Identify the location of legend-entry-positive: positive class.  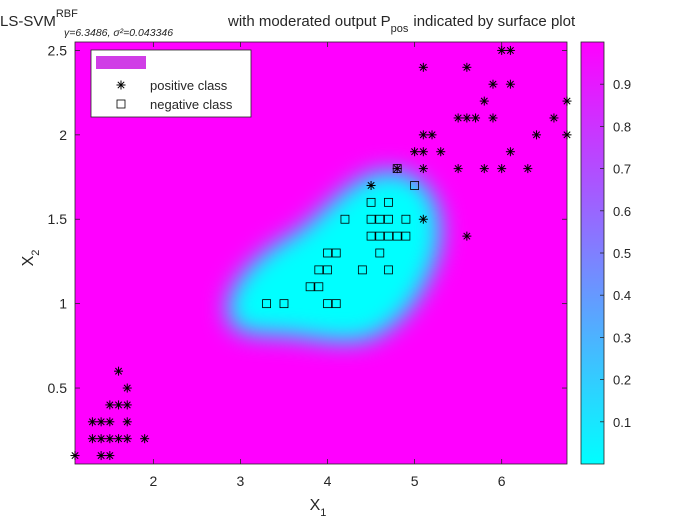
(189, 85).